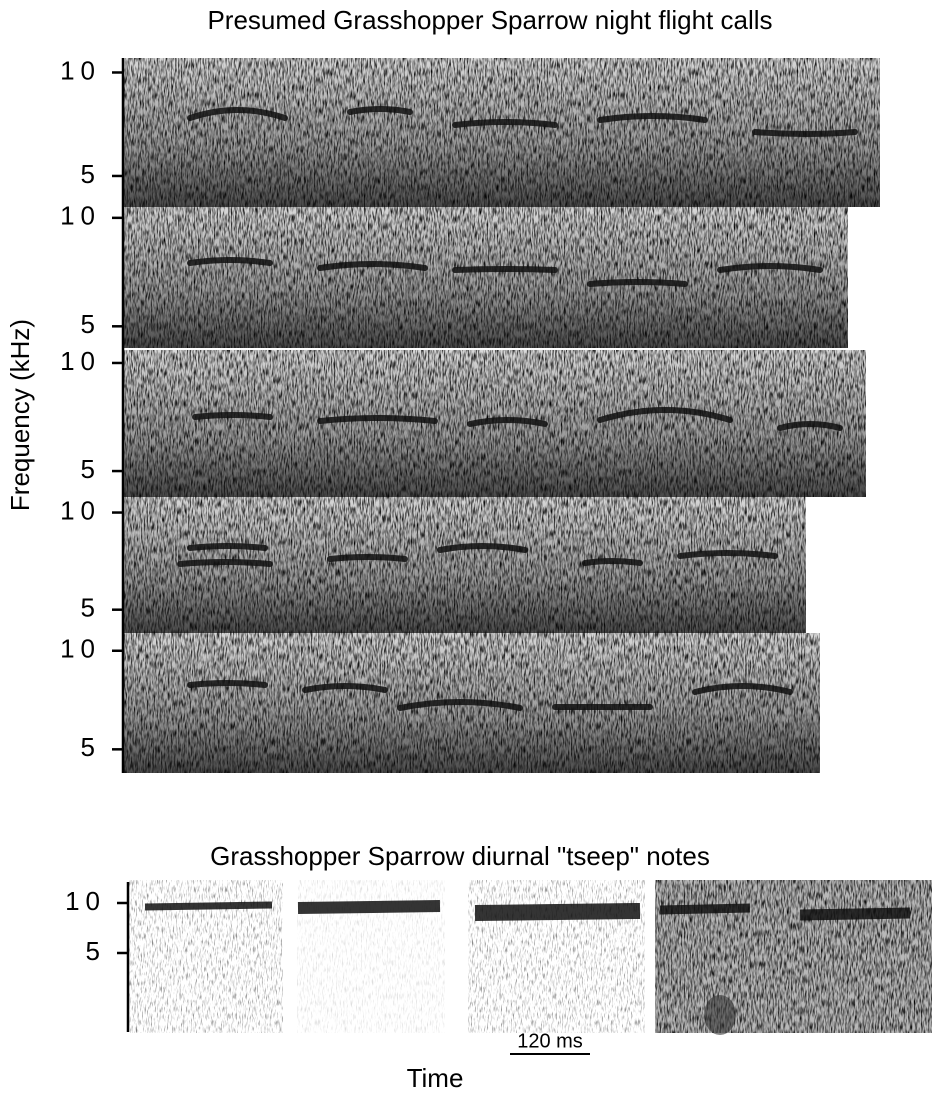 The image size is (934, 1096). What do you see at coordinates (720, 1015) in the screenshot?
I see `blob` at bounding box center [720, 1015].